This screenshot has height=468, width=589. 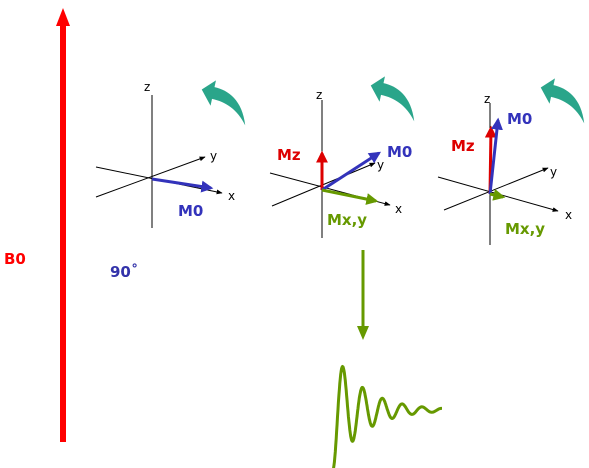 I want to click on pulse-angle-label: 90˚, so click(x=124, y=272).